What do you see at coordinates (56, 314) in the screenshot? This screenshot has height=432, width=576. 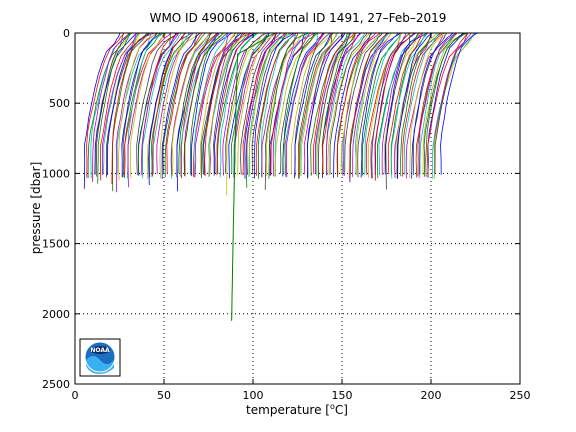 I see `y-tick-label: 2000` at bounding box center [56, 314].